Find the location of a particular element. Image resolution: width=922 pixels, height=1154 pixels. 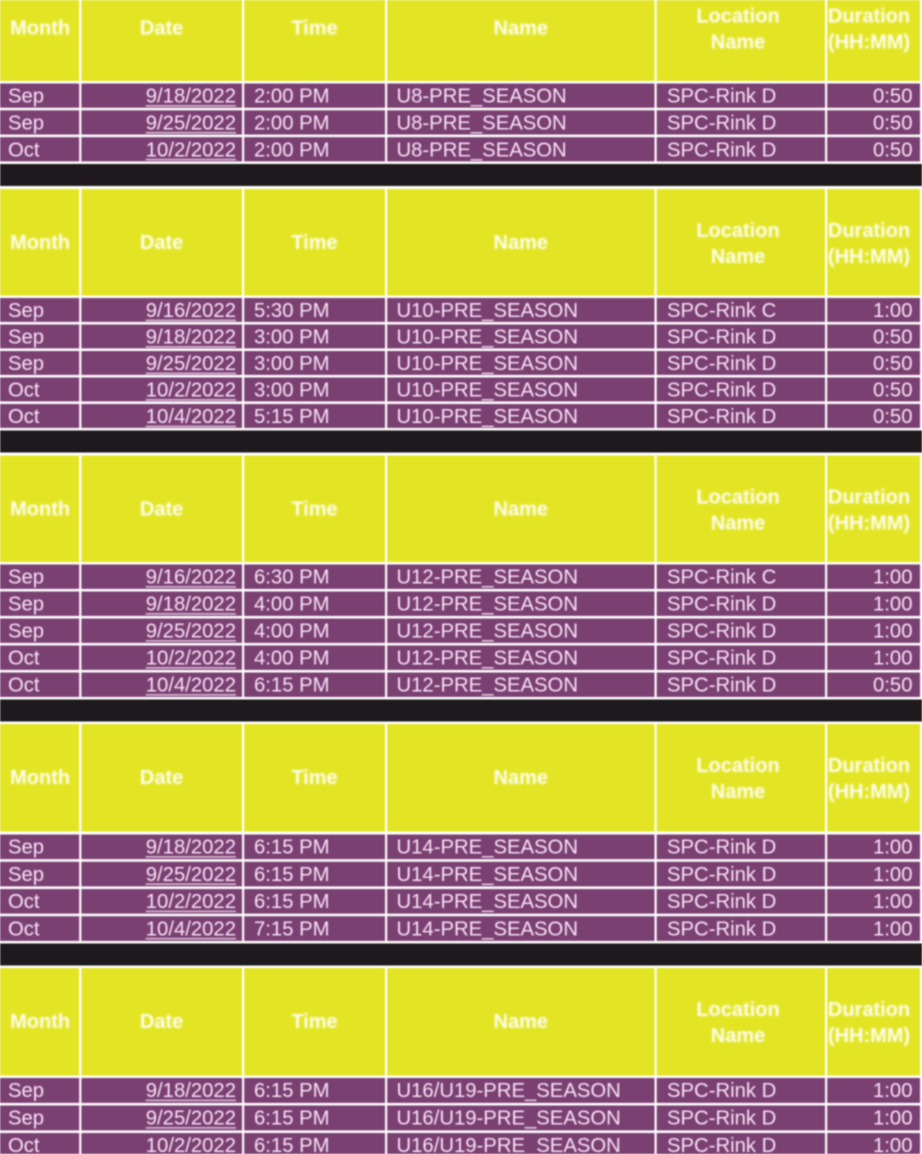

svg-text: 6:30 PM is located at coordinates (292, 578).